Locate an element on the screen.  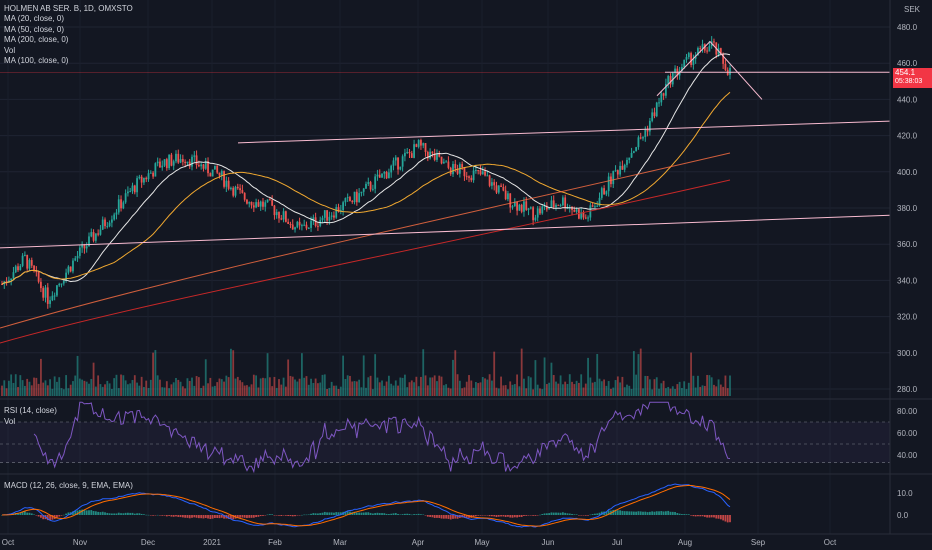
rsi-tick-label: 60.00 is located at coordinates (907, 433).